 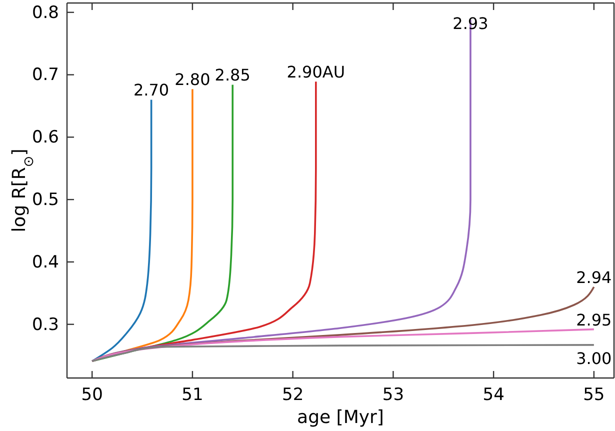 What do you see at coordinates (45, 262) in the screenshot?
I see `y-tick-label: 0.4` at bounding box center [45, 262].